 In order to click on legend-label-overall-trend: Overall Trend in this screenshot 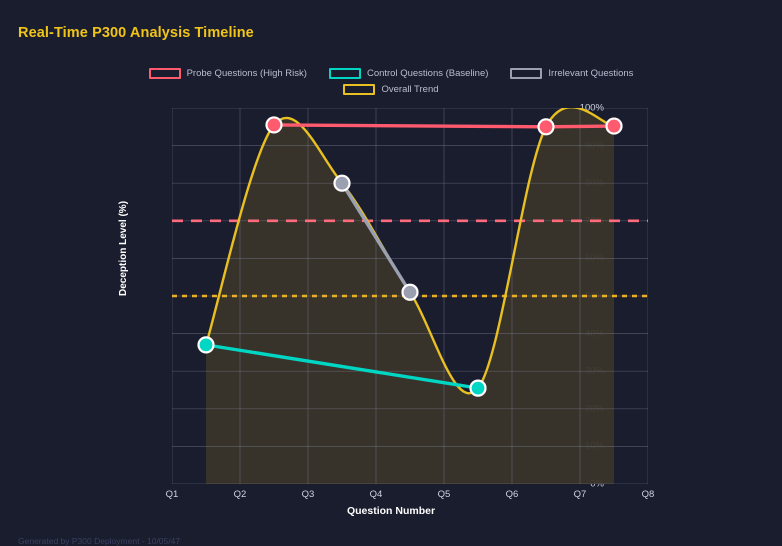, I will do `click(410, 89)`.